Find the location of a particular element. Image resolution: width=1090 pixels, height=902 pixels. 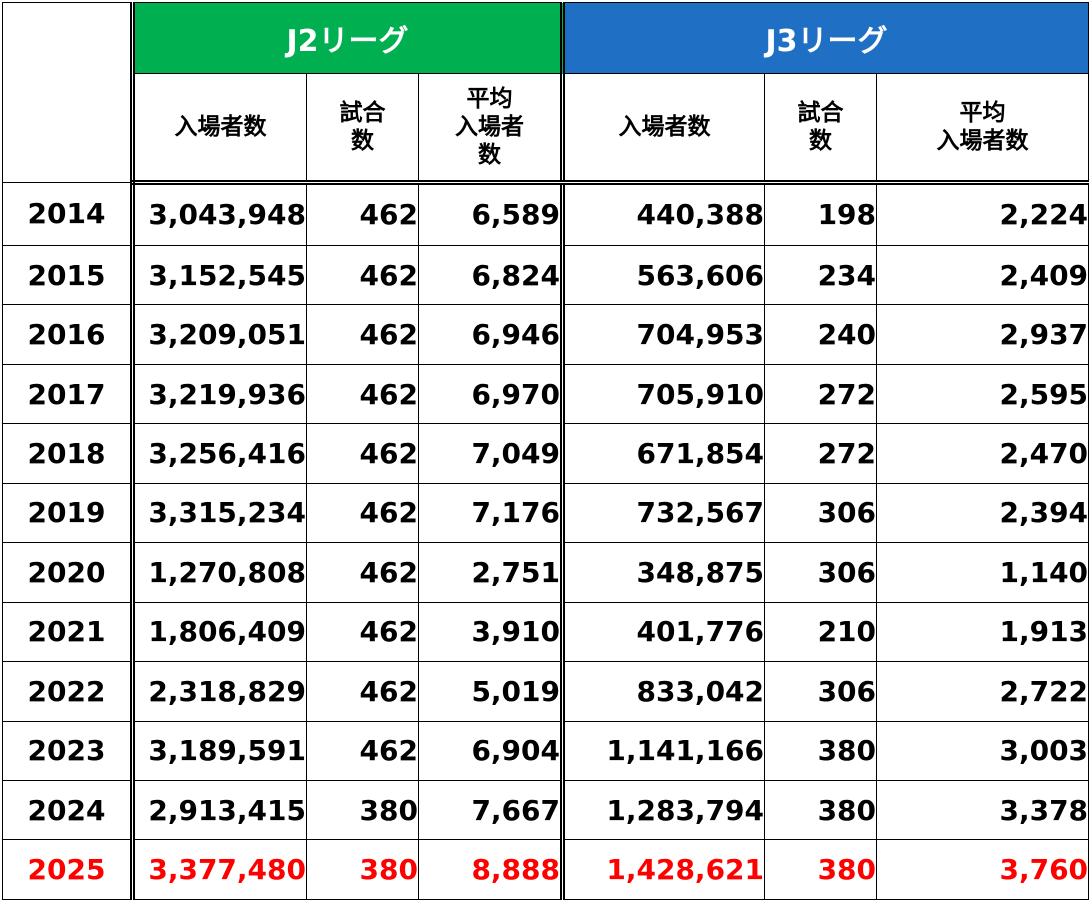

year-cell: 2022 is located at coordinates (67, 691).